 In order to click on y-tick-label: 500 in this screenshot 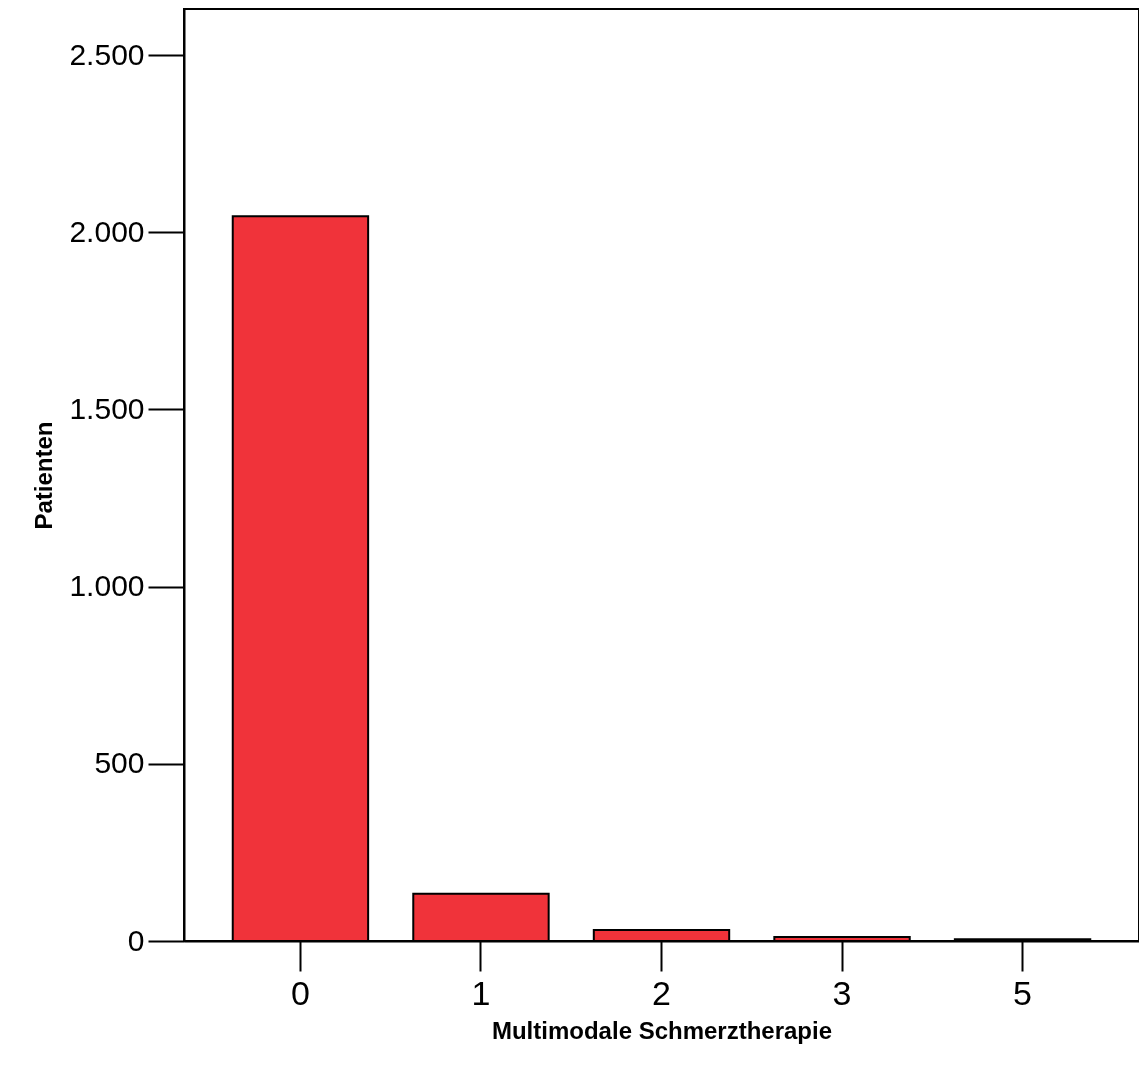, I will do `click(119, 763)`.